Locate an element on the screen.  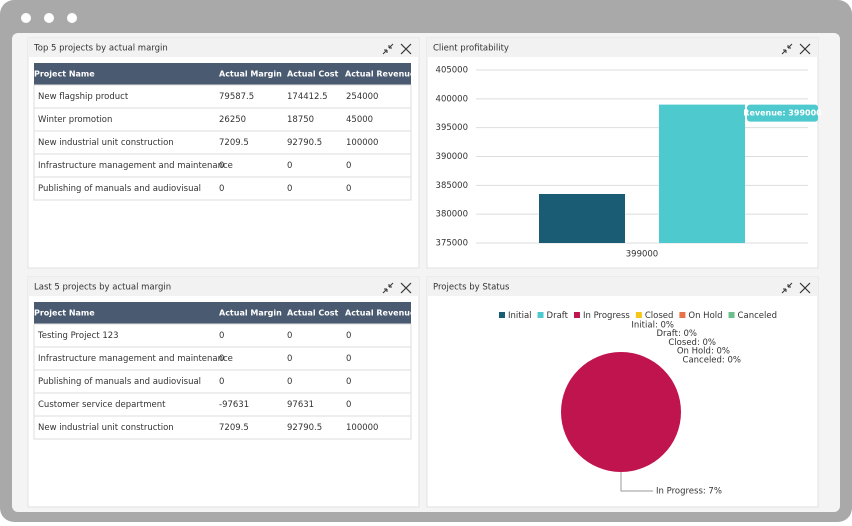
table-cell: 174412.5 is located at coordinates (307, 97).